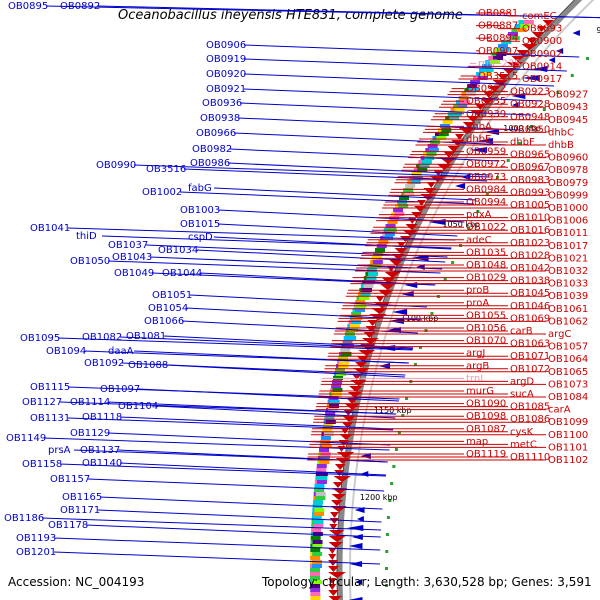 The width and height of the screenshot is (600, 600). I want to click on gene-label-right: OB0965, so click(530, 155).